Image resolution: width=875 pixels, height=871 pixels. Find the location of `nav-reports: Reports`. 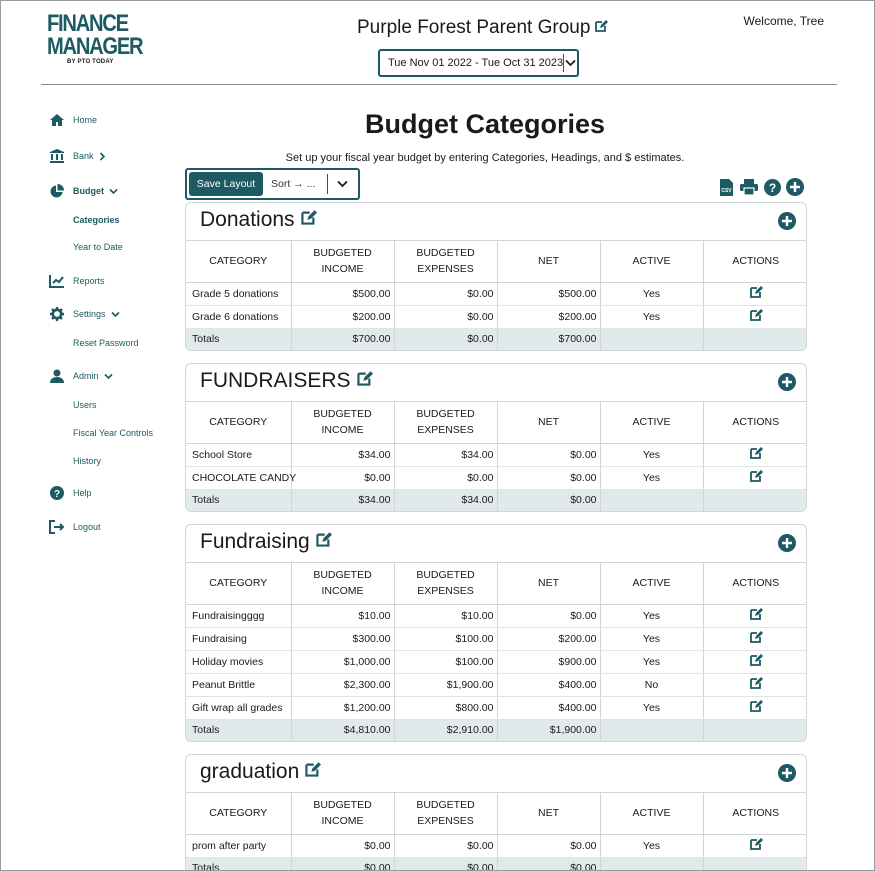

nav-reports: Reports is located at coordinates (77, 281).